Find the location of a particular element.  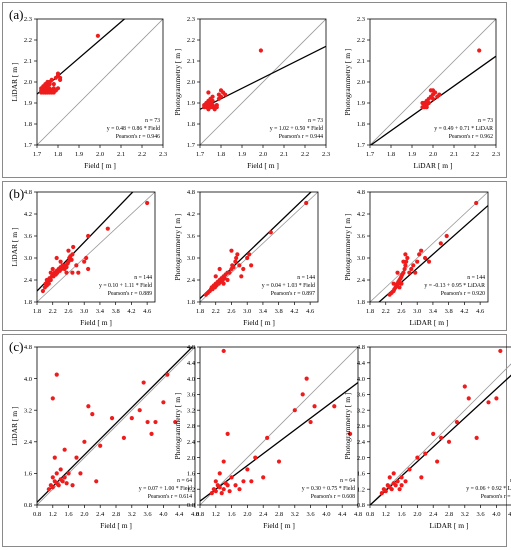

one-to-one-line is located at coordinates (440, 434).